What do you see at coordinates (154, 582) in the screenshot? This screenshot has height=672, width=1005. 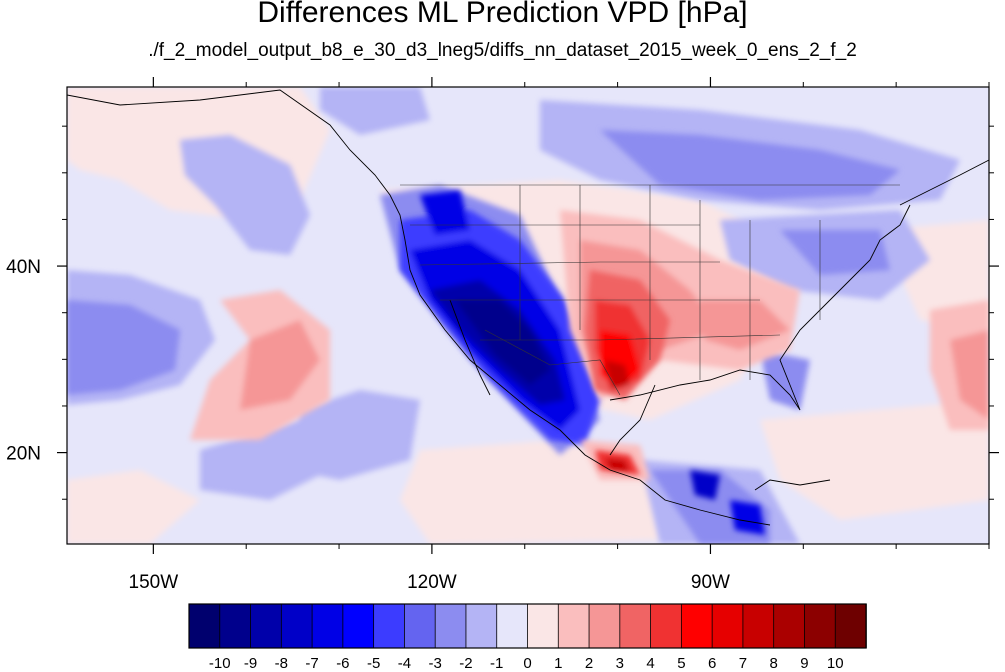 I see `x-tick-label: 150W` at bounding box center [154, 582].